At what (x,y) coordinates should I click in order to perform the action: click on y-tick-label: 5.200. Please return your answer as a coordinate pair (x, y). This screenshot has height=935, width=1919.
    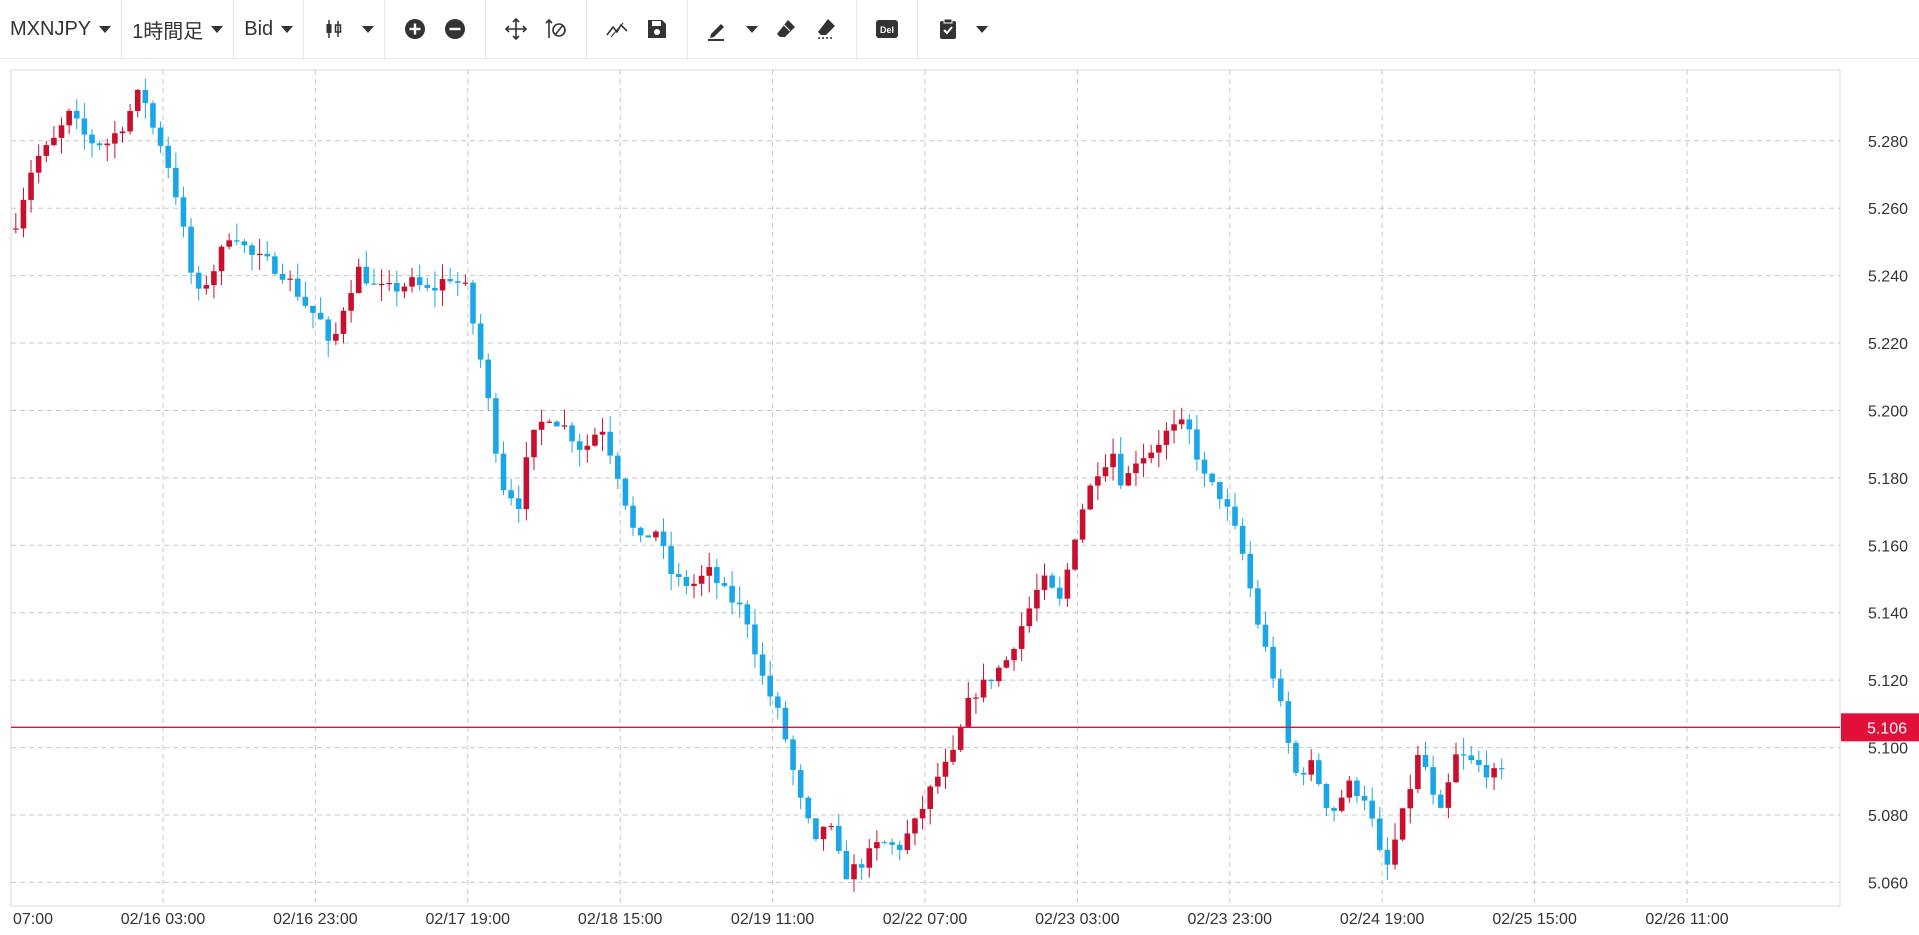
    Looking at the image, I should click on (1888, 411).